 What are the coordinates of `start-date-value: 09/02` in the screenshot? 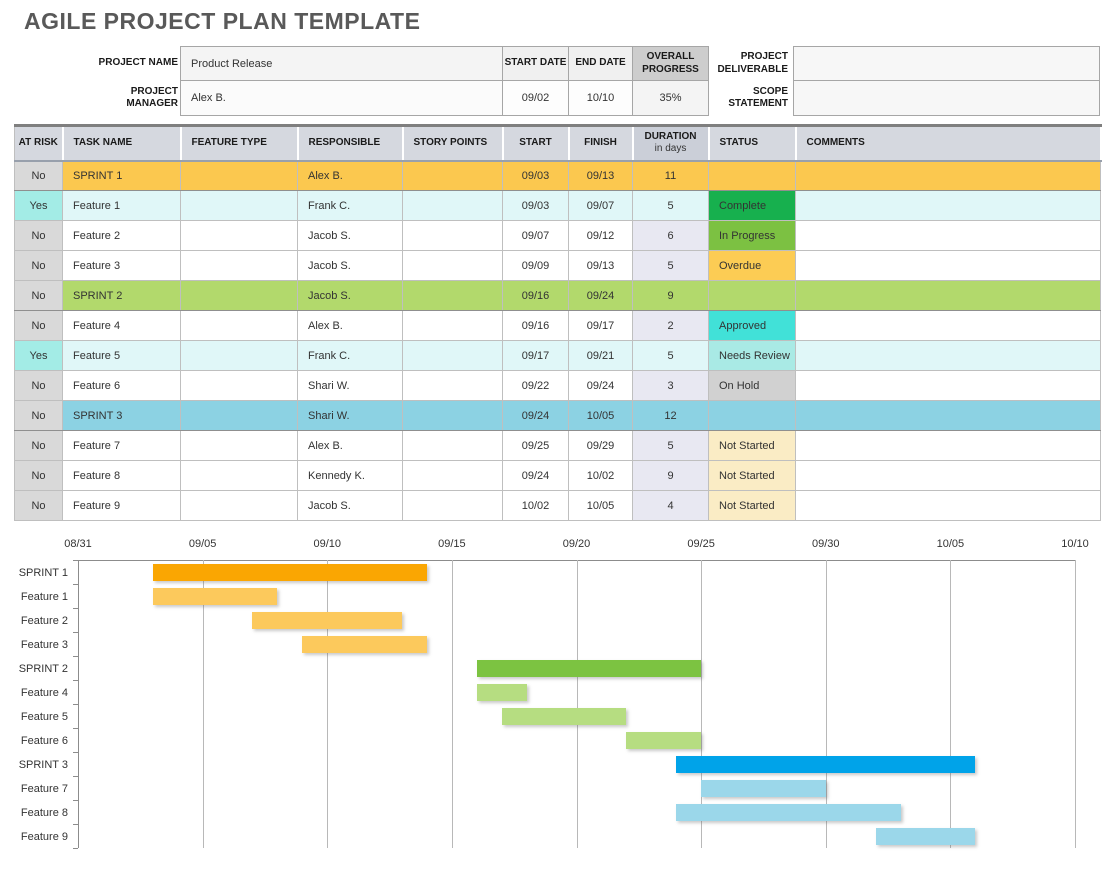 It's located at (535, 98).